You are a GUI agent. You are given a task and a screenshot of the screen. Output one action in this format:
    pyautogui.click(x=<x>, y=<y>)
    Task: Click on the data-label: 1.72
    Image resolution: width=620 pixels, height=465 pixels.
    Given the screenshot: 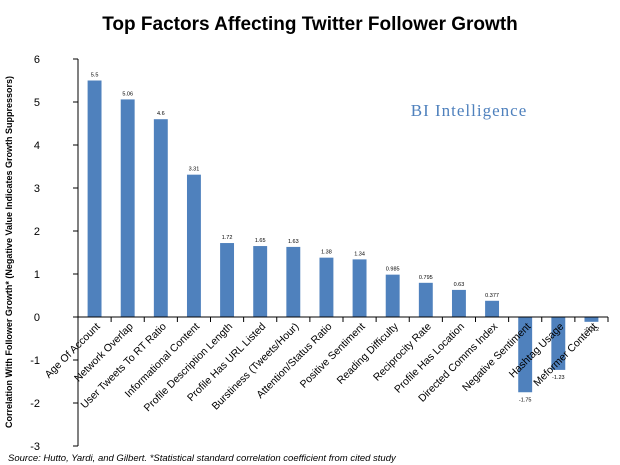 What is the action you would take?
    pyautogui.click(x=227, y=238)
    